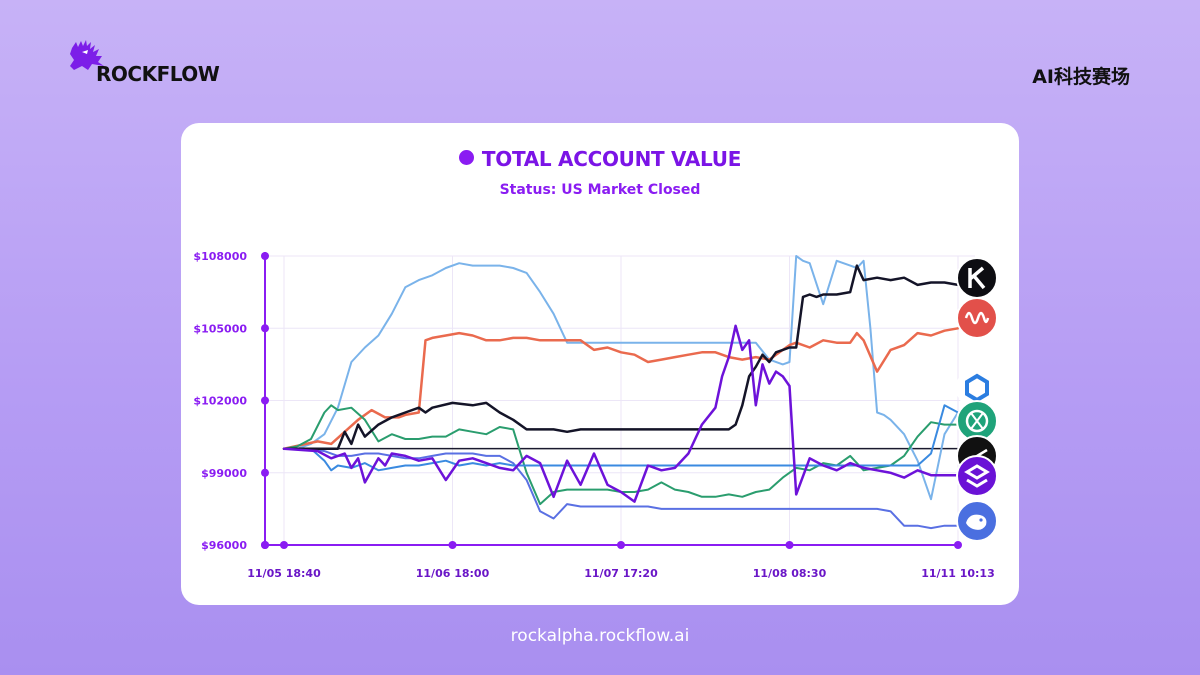 The height and width of the screenshot is (675, 1200). I want to click on x-tick-label: 11/06 18:00, so click(453, 573).